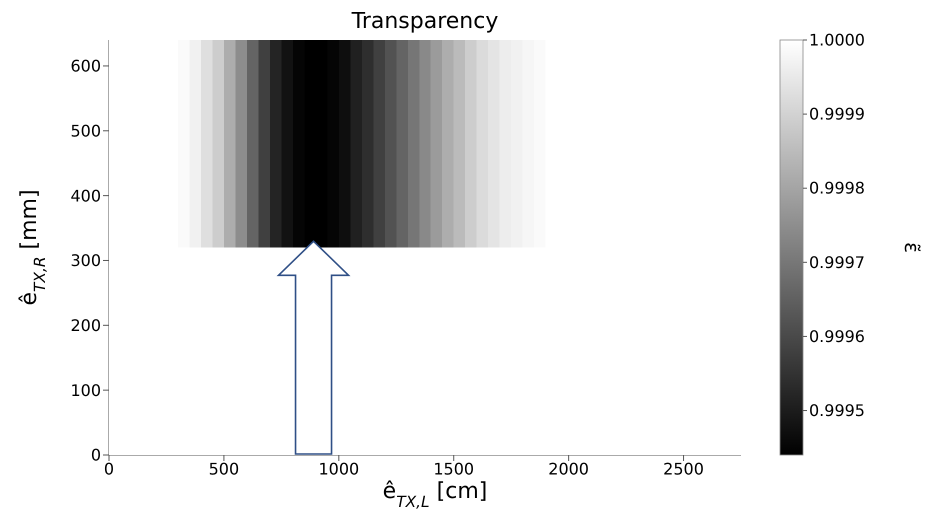 The width and height of the screenshot is (934, 520). What do you see at coordinates (95, 455) in the screenshot?
I see `y-tick-label: 0` at bounding box center [95, 455].